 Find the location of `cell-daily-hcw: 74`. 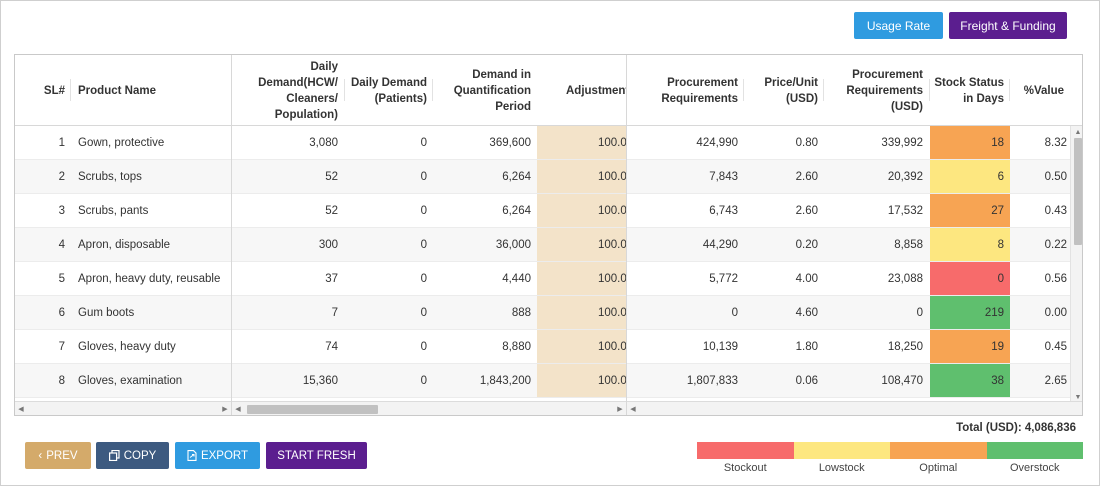

cell-daily-hcw: 74 is located at coordinates (331, 346).